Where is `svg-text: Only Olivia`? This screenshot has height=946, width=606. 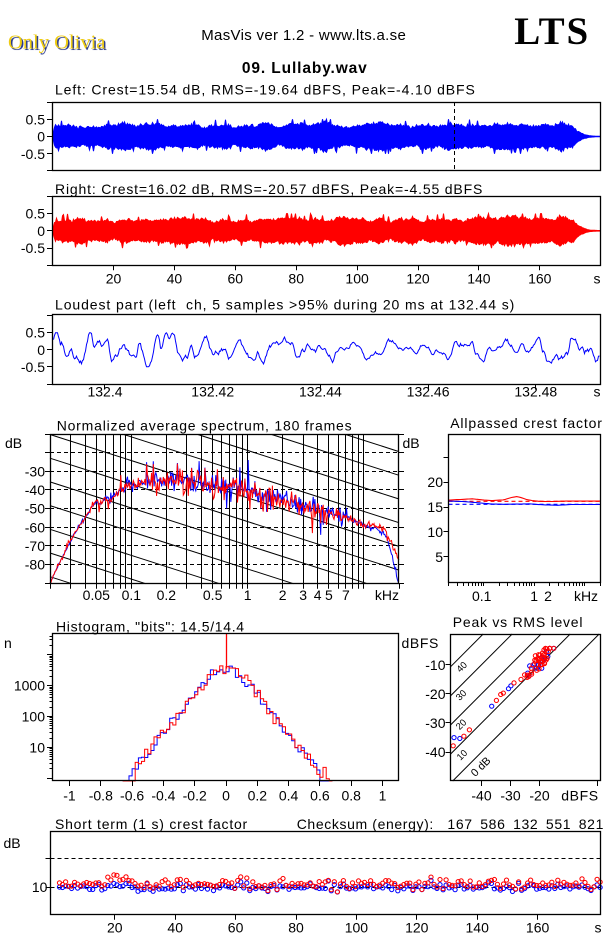
svg-text: Only Olivia is located at coordinates (56, 43).